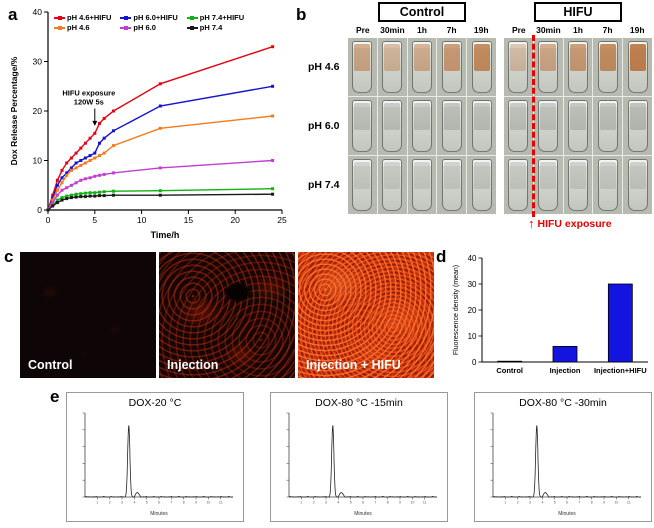 This screenshot has width=654, height=528. I want to click on svg-text: Time/h, so click(165, 235).